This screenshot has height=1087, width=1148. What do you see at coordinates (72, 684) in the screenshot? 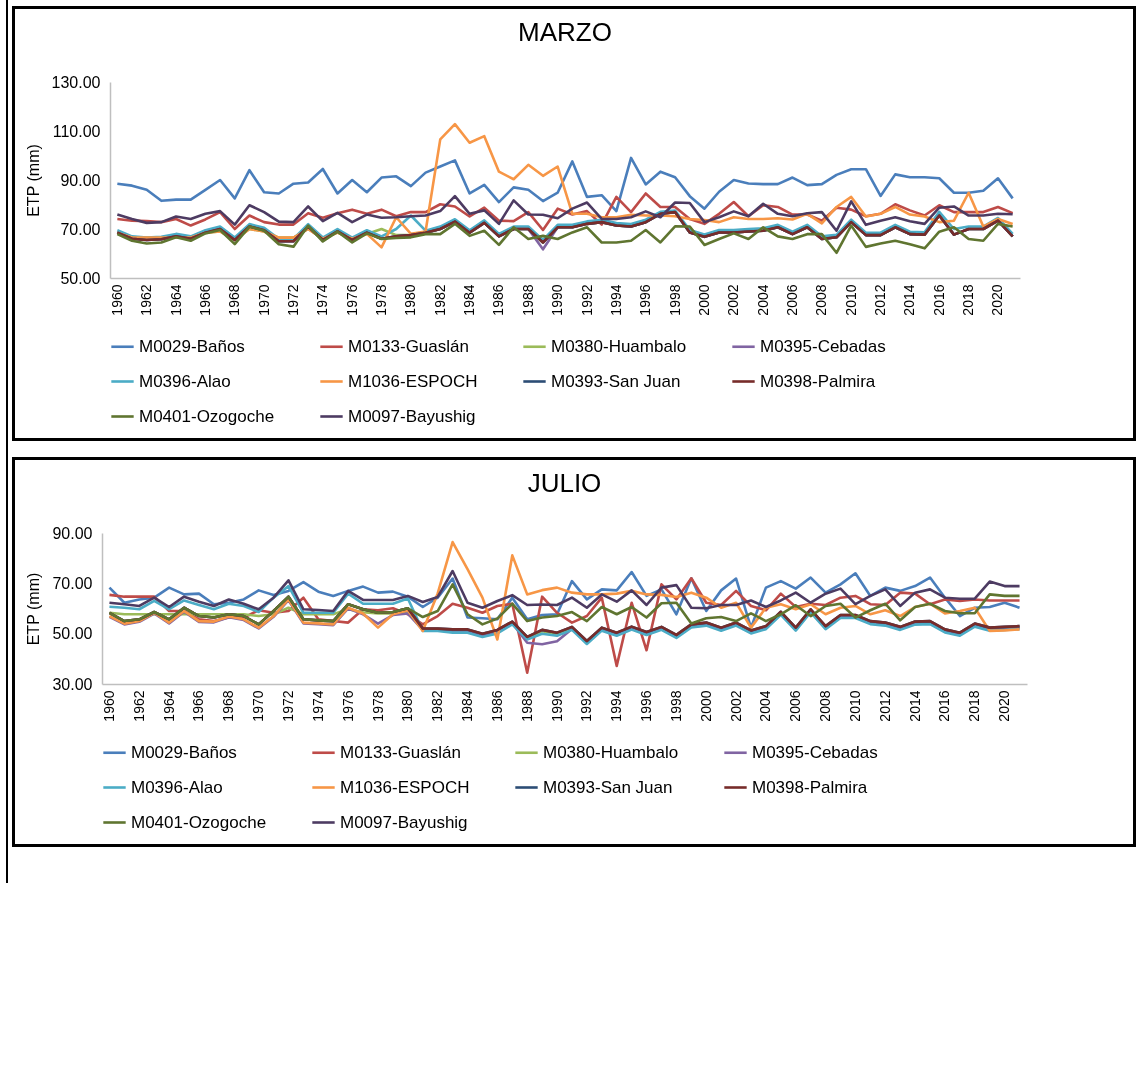
I see `y-tick-label: 30.00` at bounding box center [72, 684].